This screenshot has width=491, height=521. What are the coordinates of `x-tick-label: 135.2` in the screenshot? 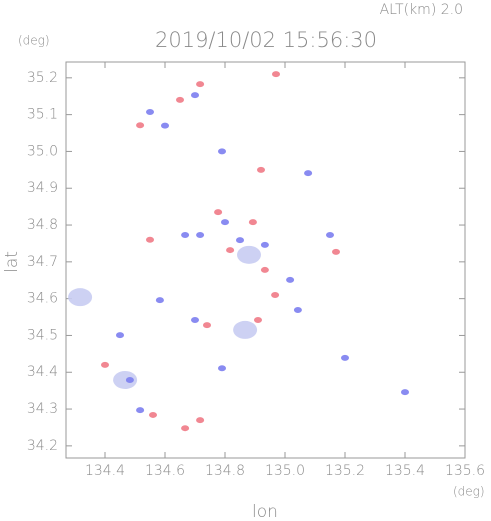 It's located at (345, 471).